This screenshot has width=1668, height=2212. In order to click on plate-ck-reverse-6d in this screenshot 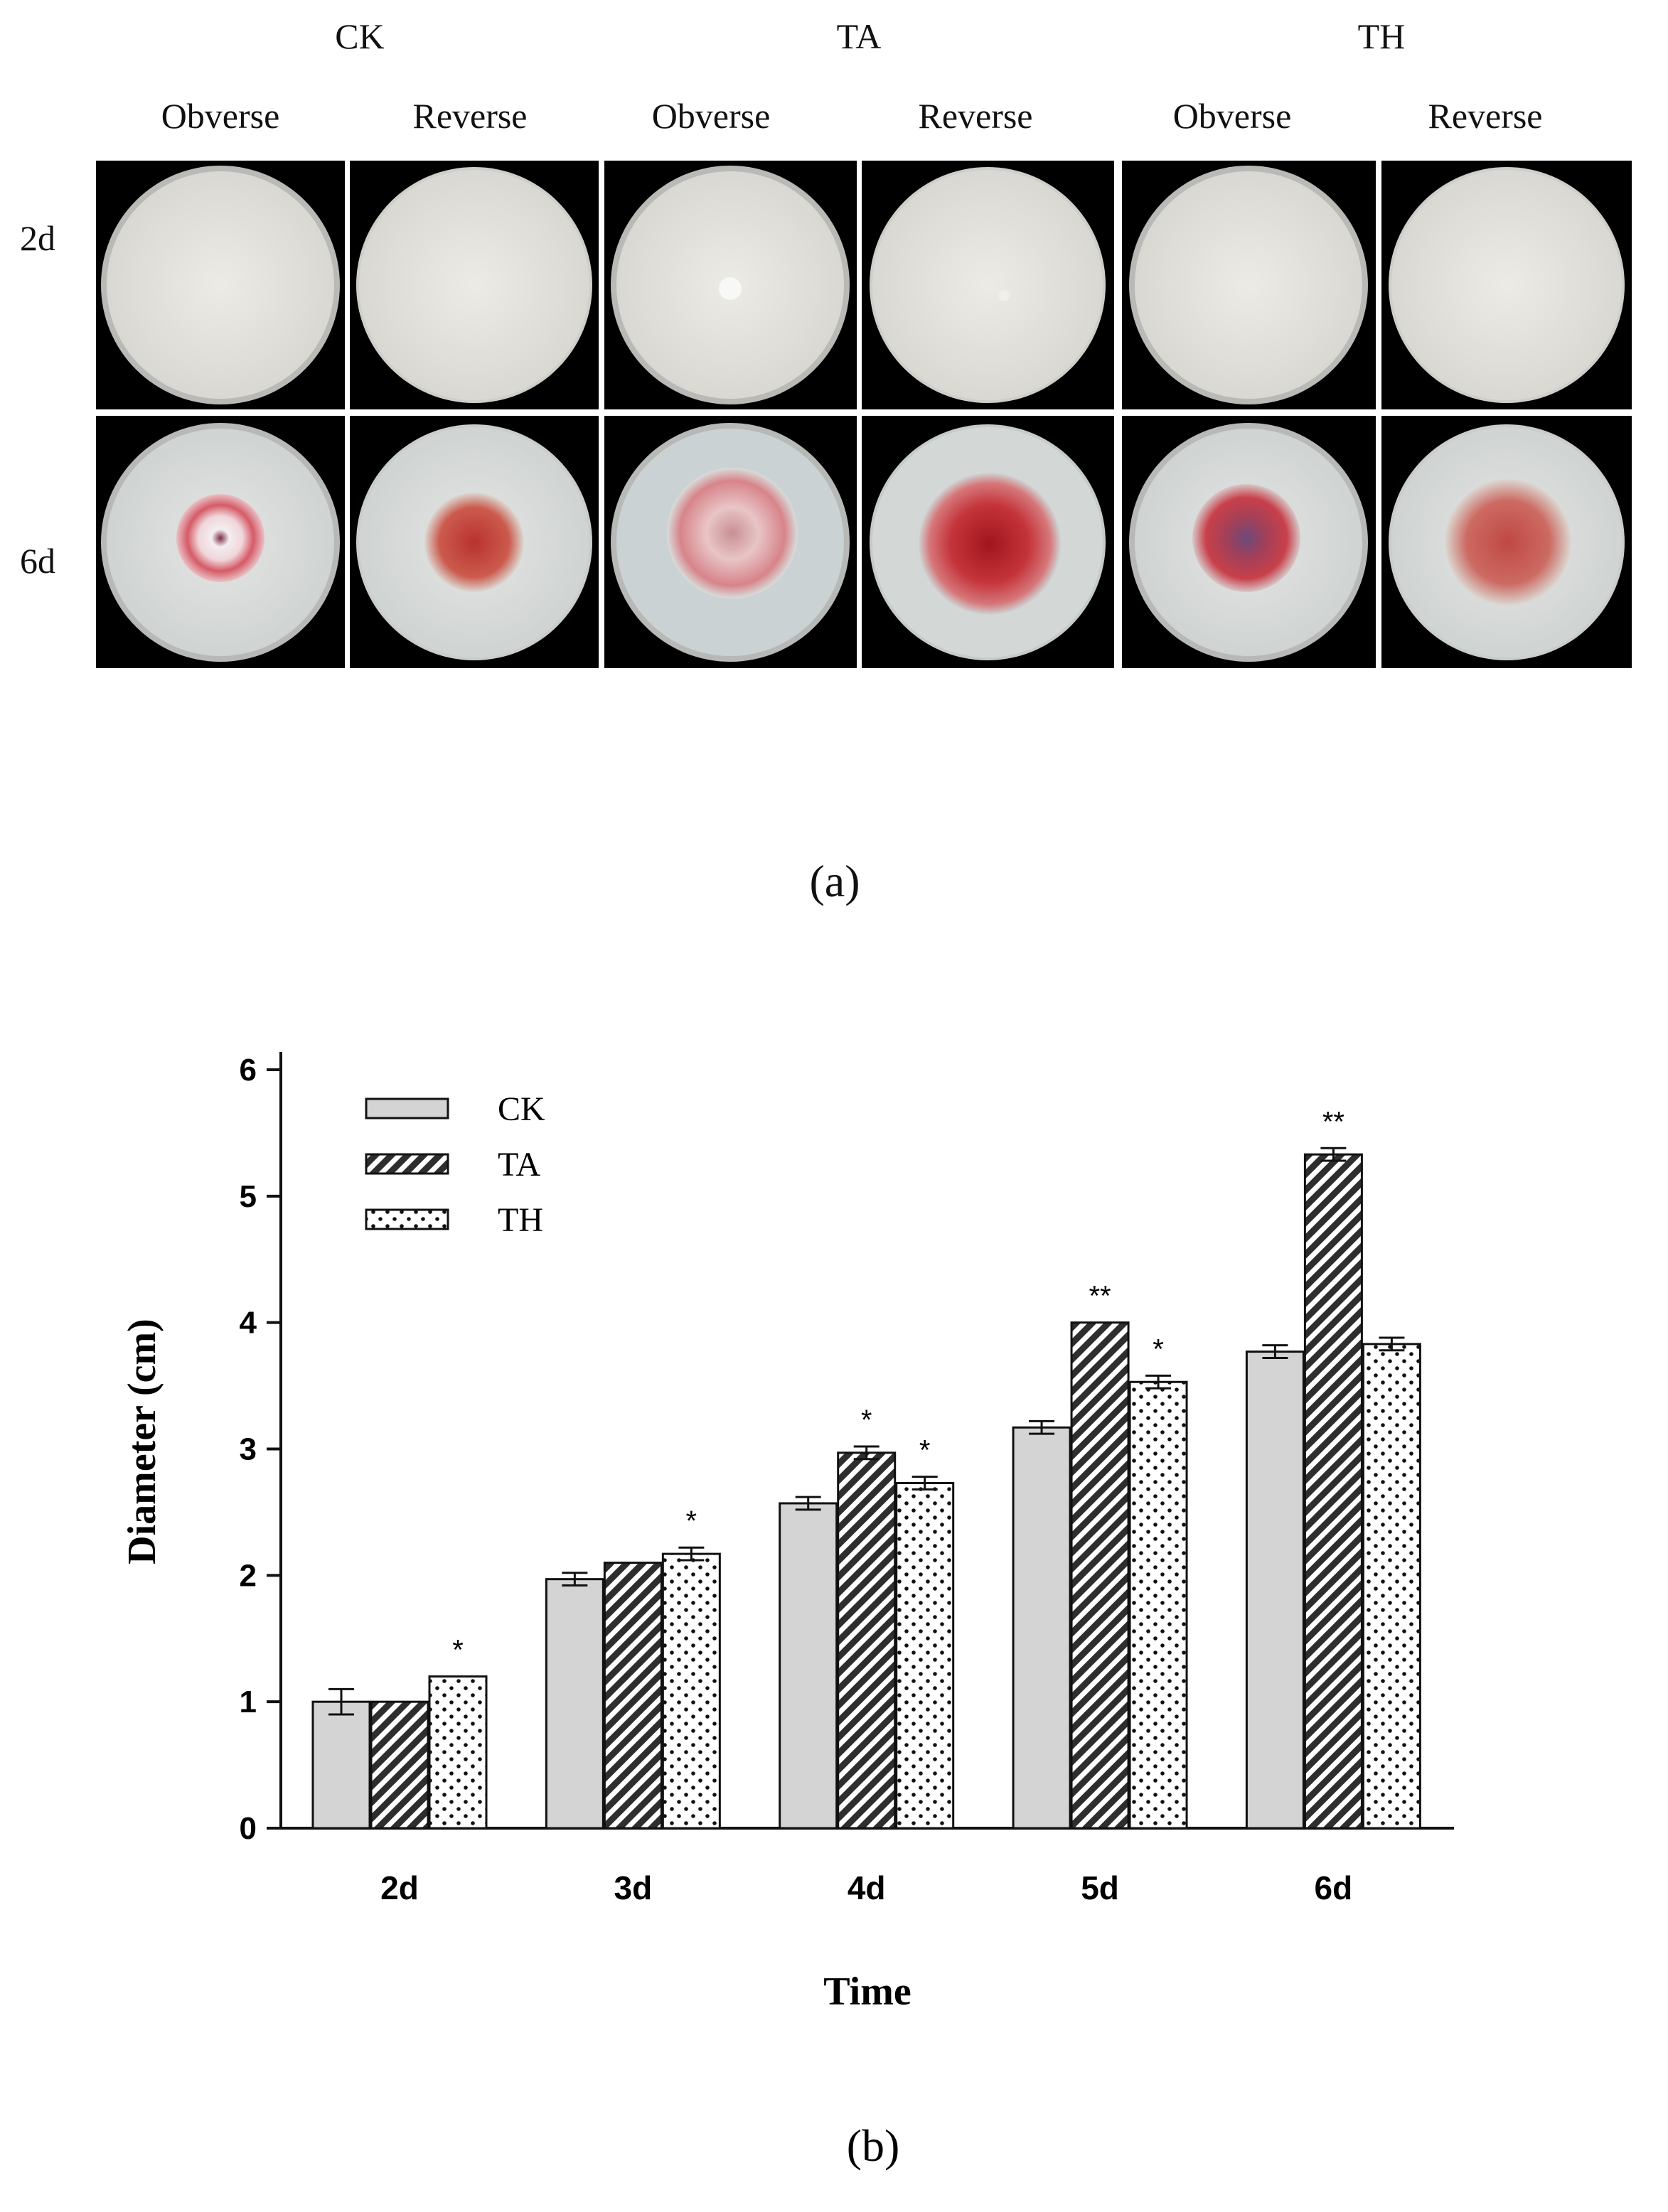, I will do `click(474, 542)`.